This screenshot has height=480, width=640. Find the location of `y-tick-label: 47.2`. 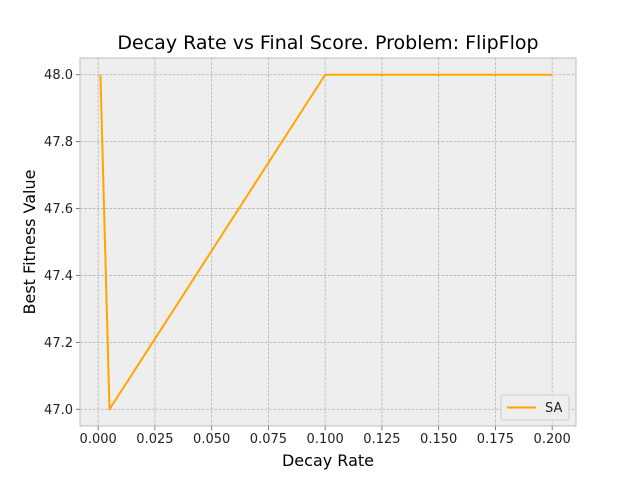

y-tick-label: 47.2 is located at coordinates (58, 343).